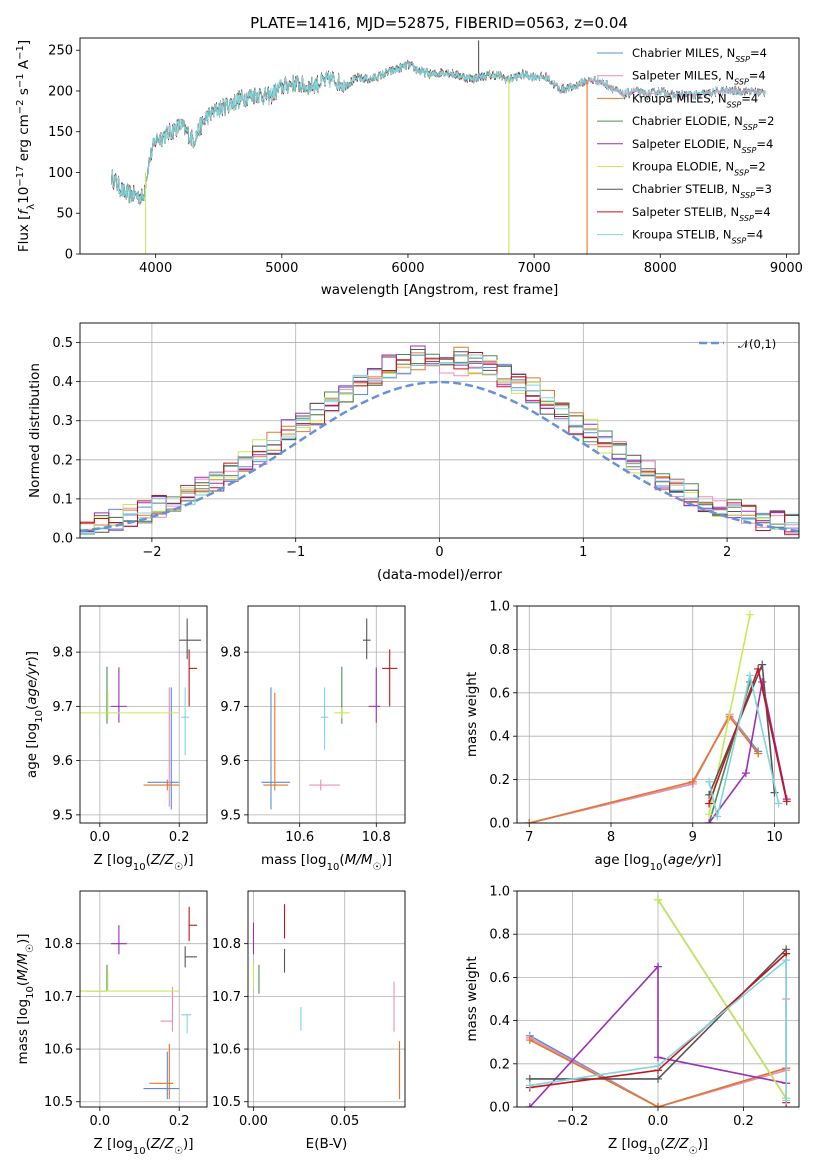  Describe the element at coordinates (141, 714) in the screenshot. I see `plot-area-age-vs-Z` at that location.